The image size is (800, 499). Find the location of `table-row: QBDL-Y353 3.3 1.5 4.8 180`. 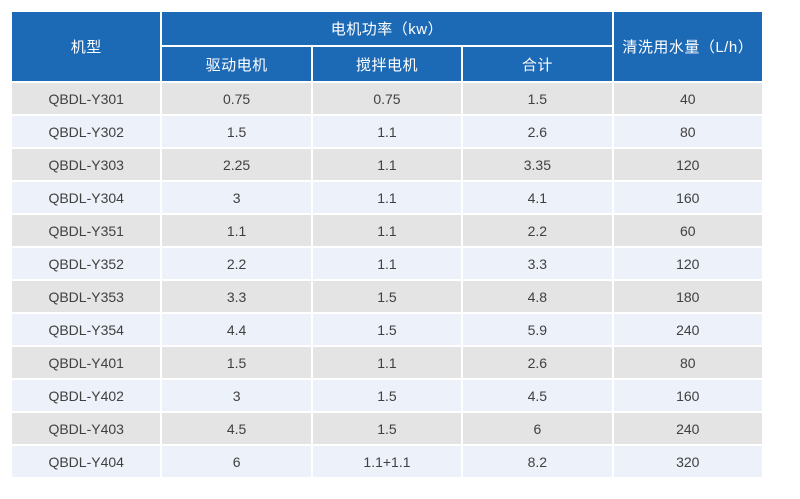

table-row: QBDL-Y353 3.3 1.5 4.8 180 is located at coordinates (387, 296).